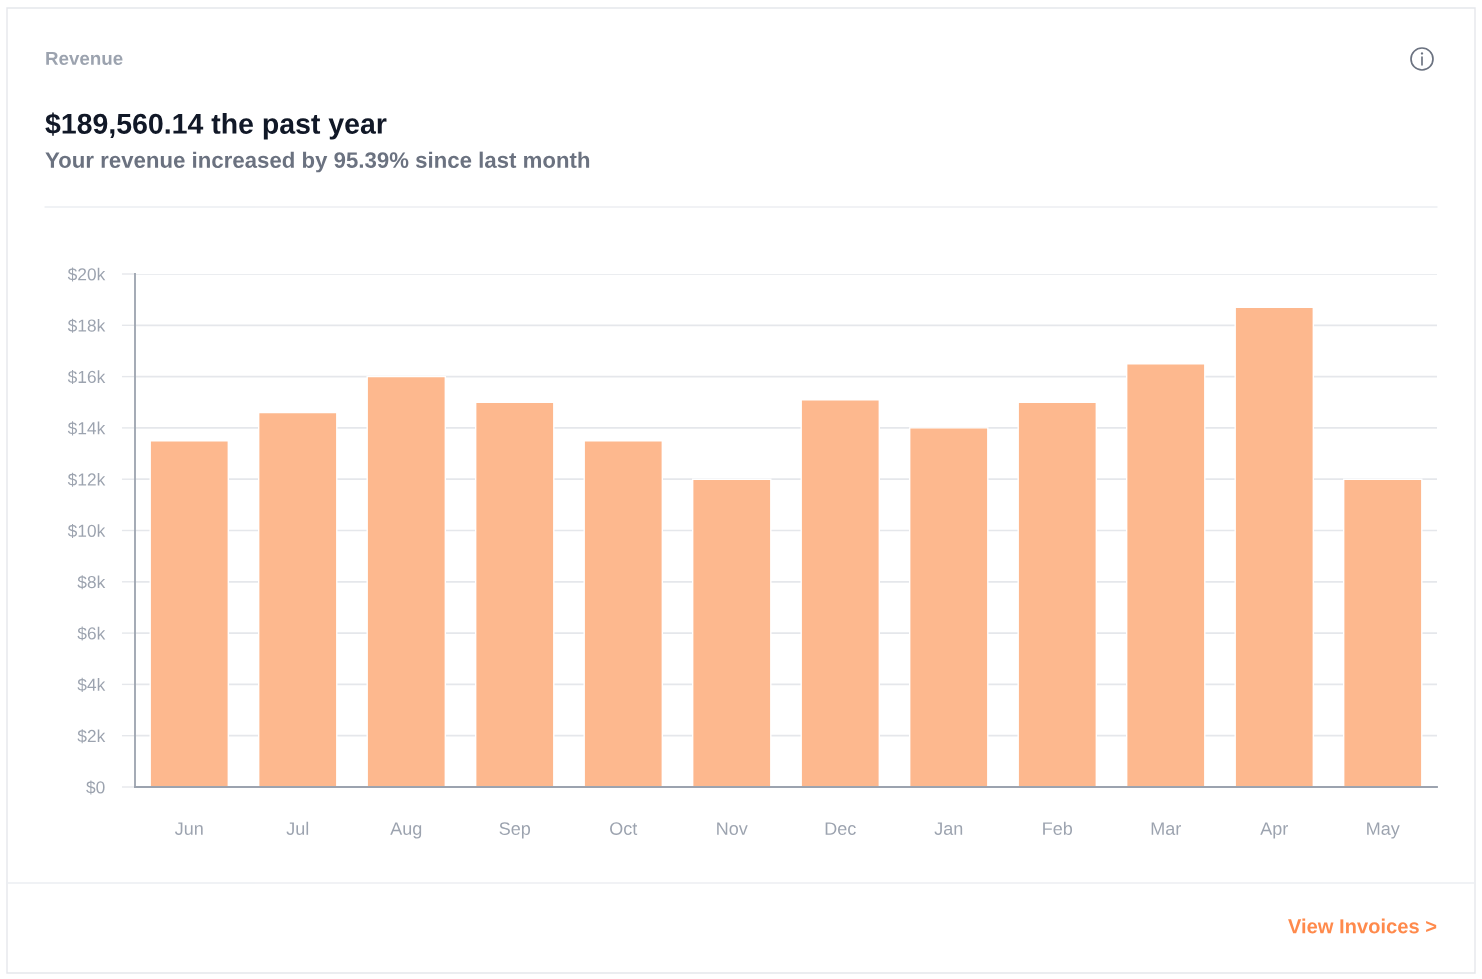 The height and width of the screenshot is (979, 1482). What do you see at coordinates (317, 162) in the screenshot?
I see `text: Your revenue increased by 95.39% since last month` at bounding box center [317, 162].